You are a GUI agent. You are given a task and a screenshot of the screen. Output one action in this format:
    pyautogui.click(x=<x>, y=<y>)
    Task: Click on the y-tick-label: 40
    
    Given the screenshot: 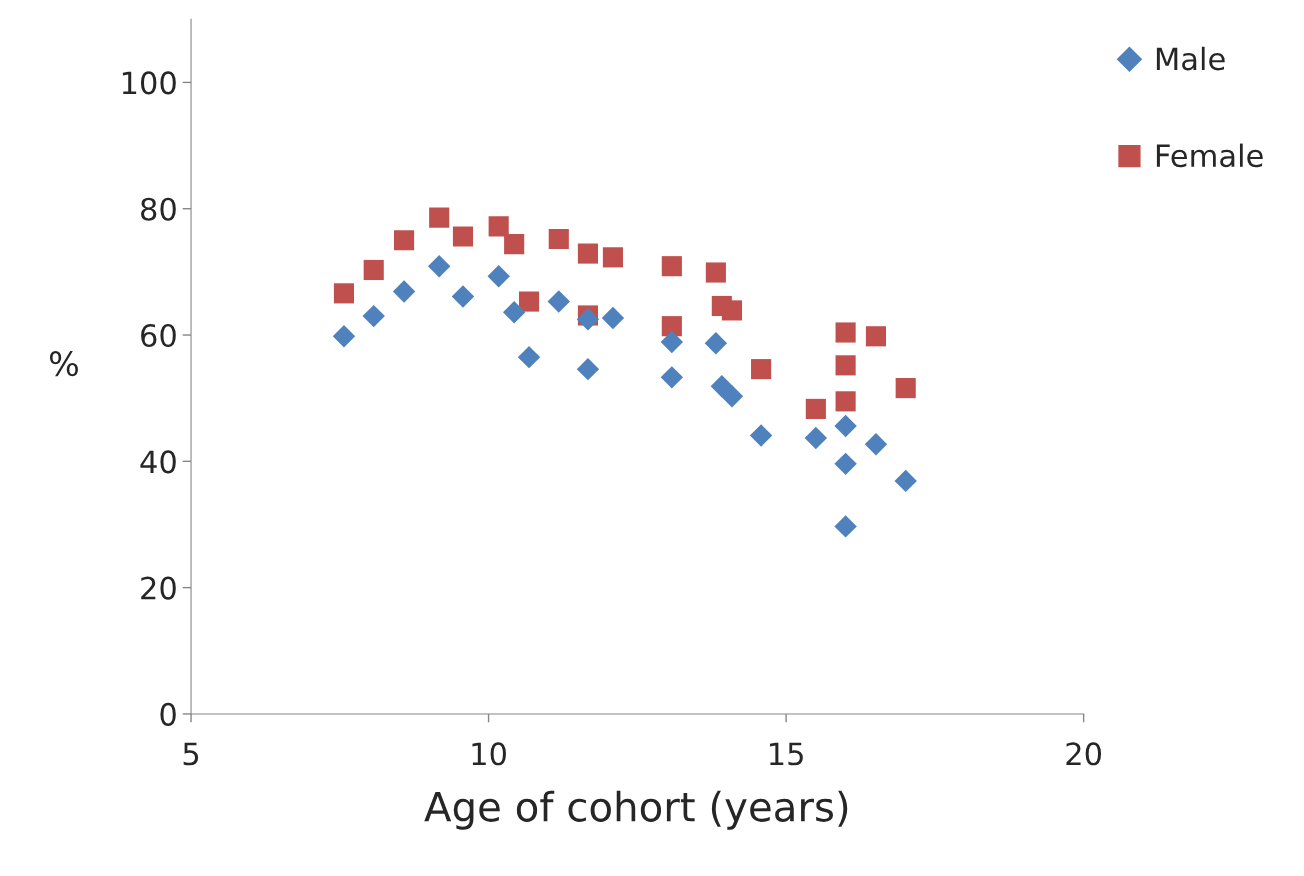 What is the action you would take?
    pyautogui.click(x=158, y=462)
    